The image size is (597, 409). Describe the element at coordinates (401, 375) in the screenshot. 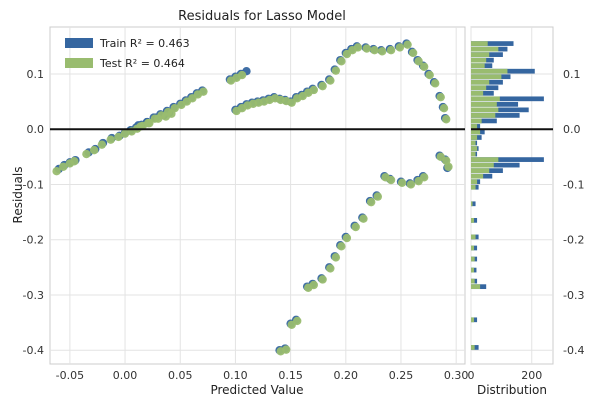

I see `x-tick-label: 0.25` at that location.